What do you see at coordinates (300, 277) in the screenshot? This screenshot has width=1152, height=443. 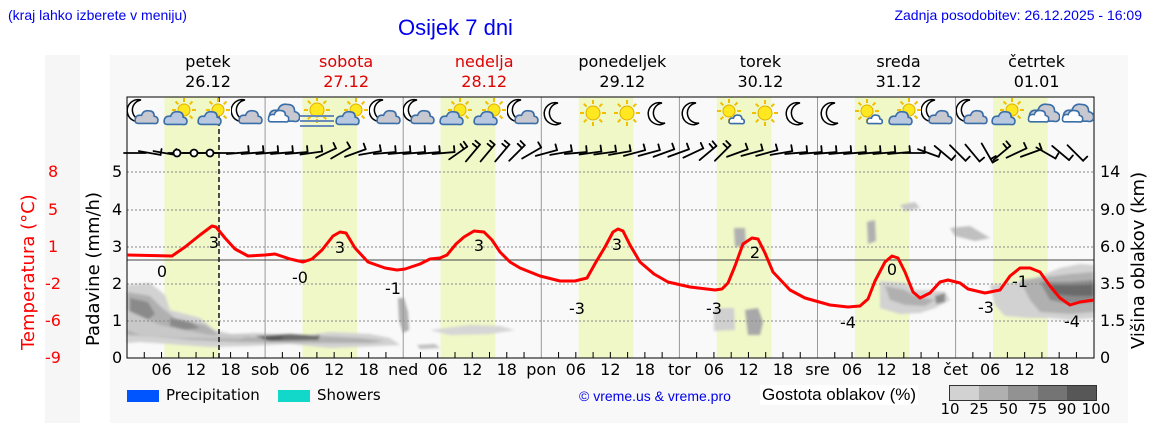 I see `temp-label: -0` at bounding box center [300, 277].